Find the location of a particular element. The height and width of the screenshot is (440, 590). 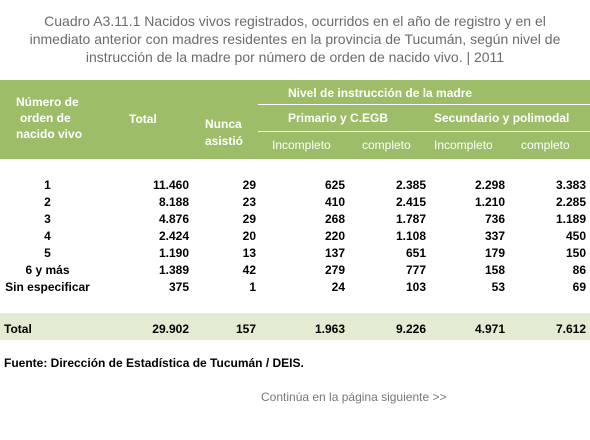

cell: 410 is located at coordinates (334, 202).